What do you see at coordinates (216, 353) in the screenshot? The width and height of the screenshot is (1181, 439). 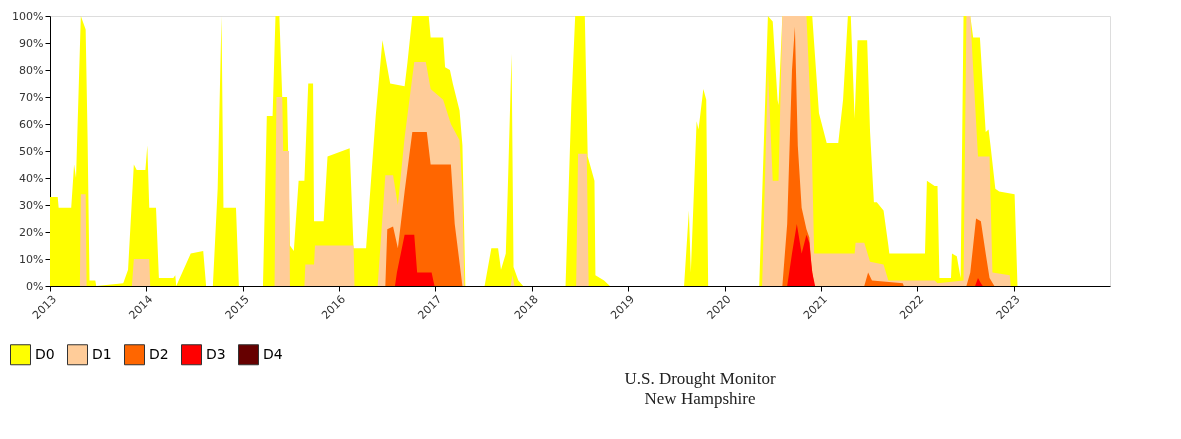 I see `legend-label: D3` at bounding box center [216, 353].